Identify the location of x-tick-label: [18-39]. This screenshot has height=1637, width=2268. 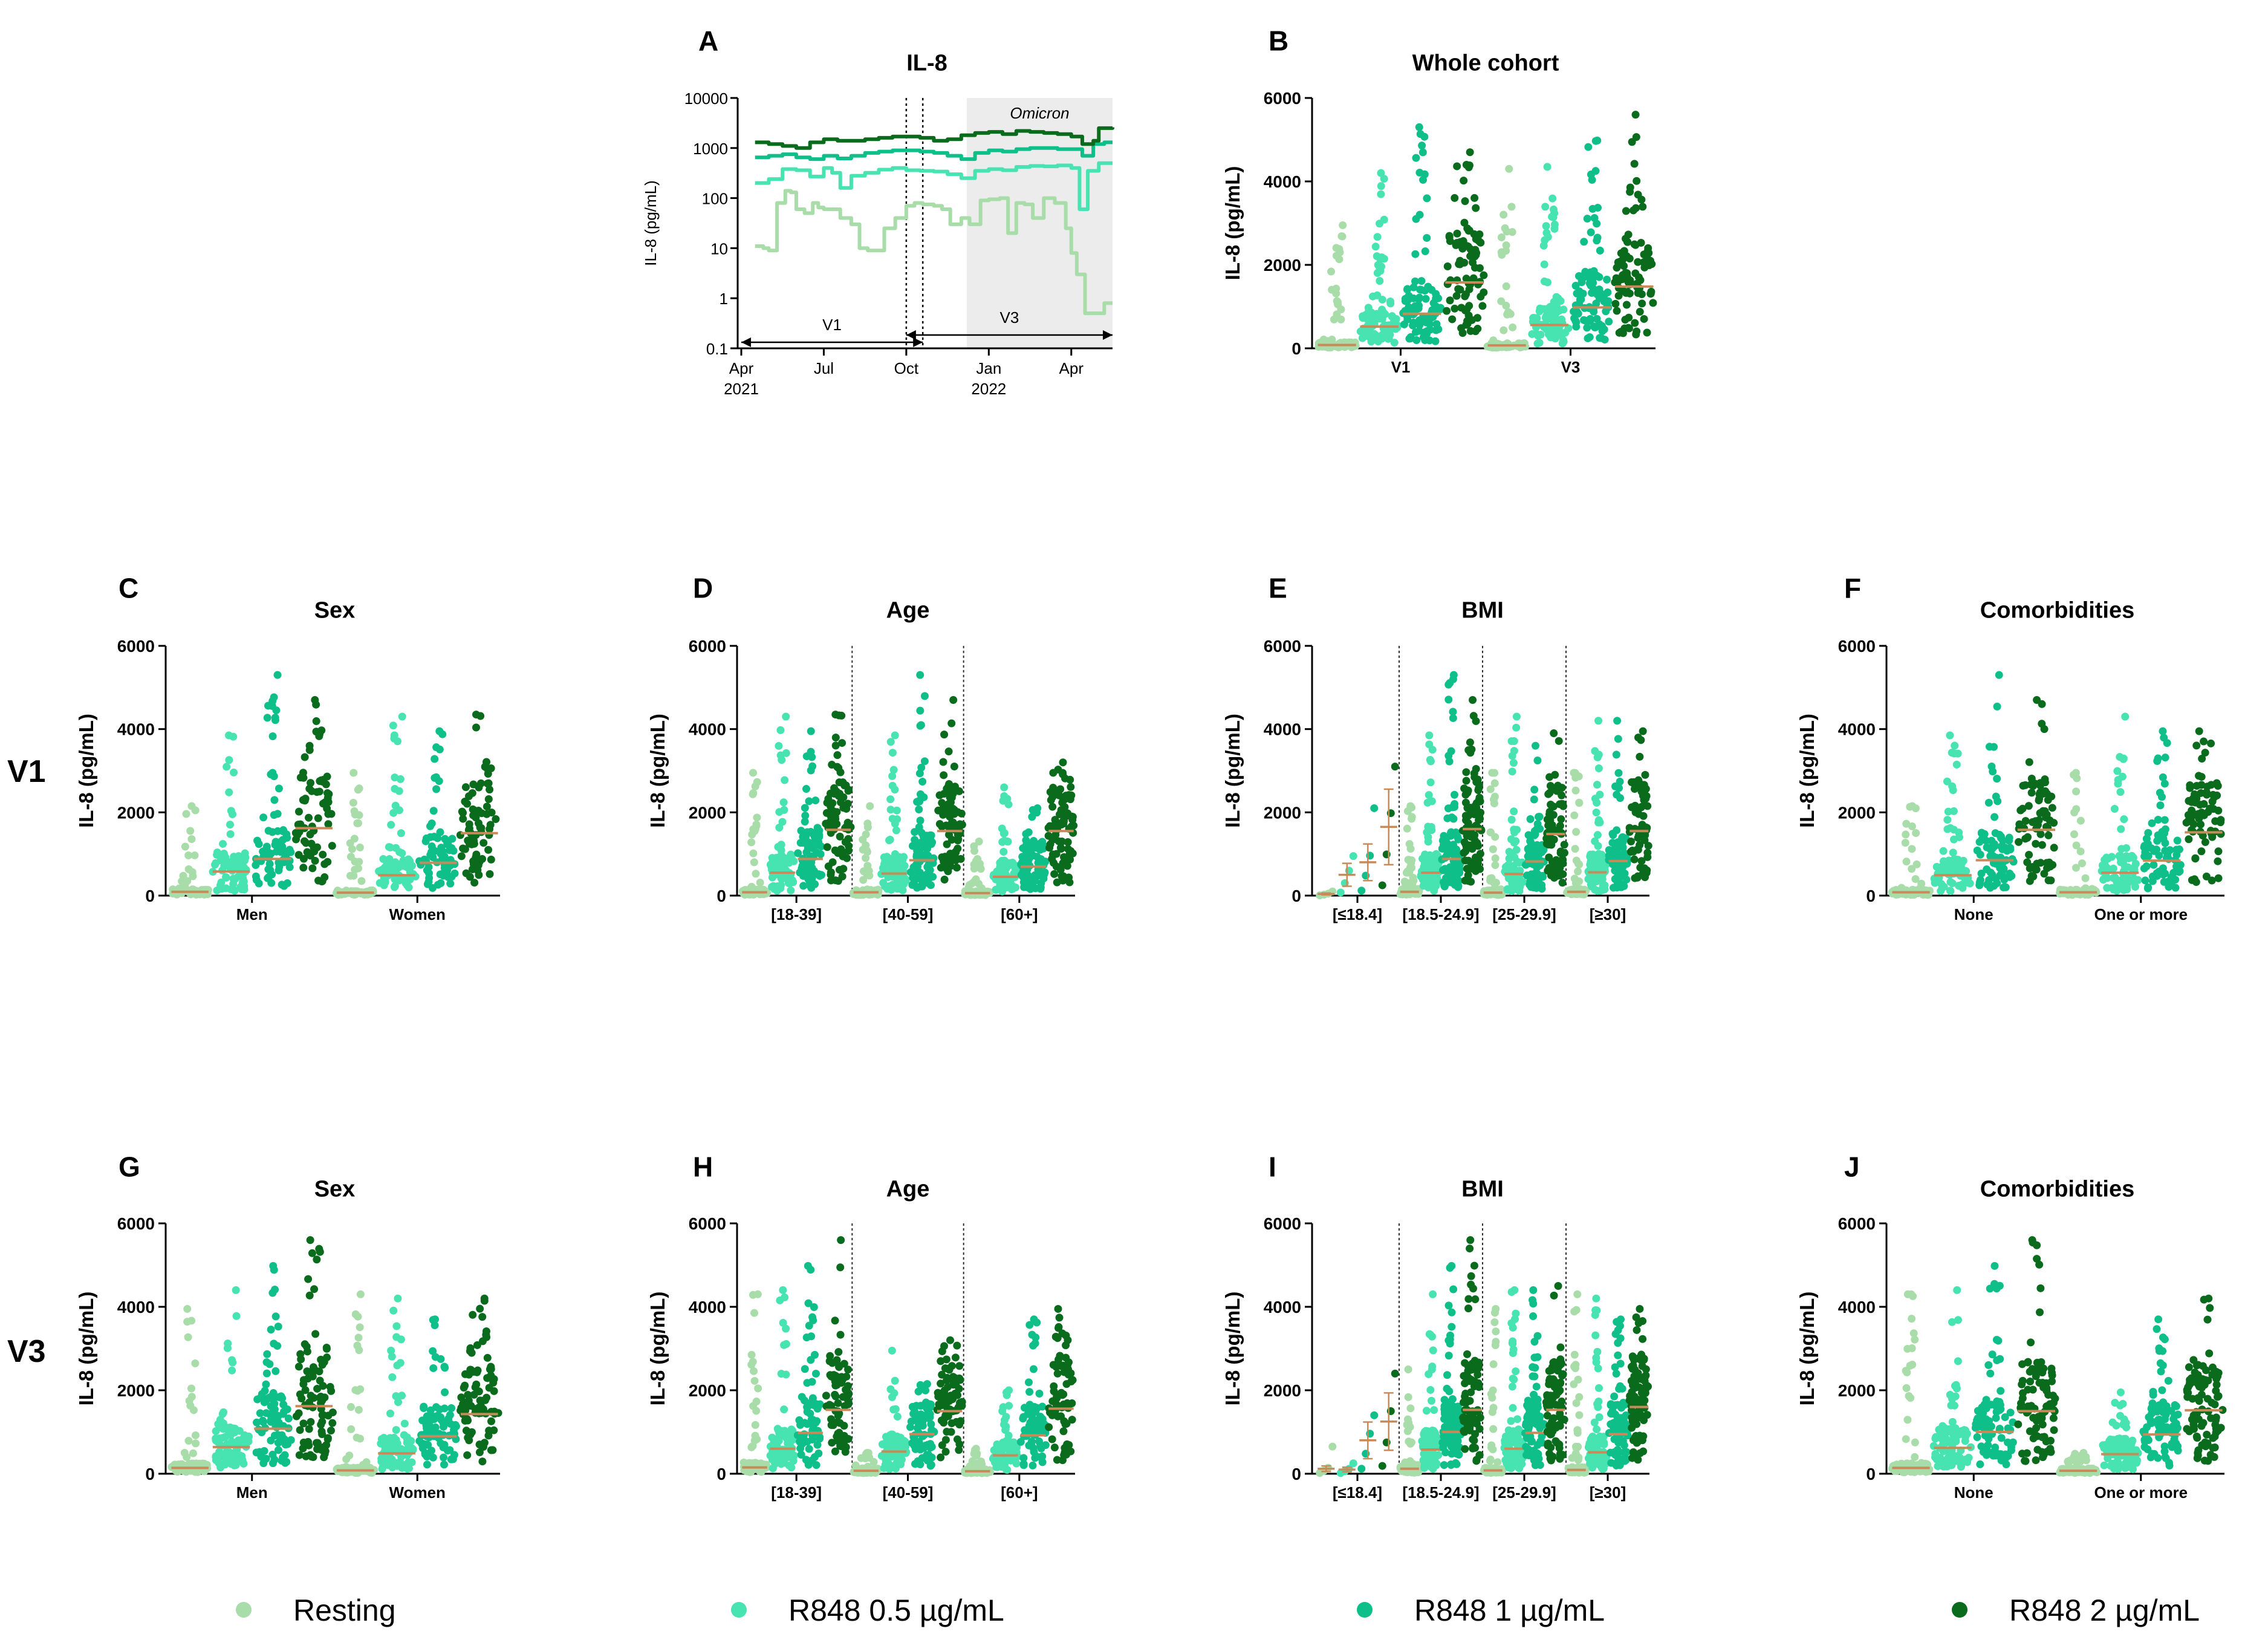
(796, 1492).